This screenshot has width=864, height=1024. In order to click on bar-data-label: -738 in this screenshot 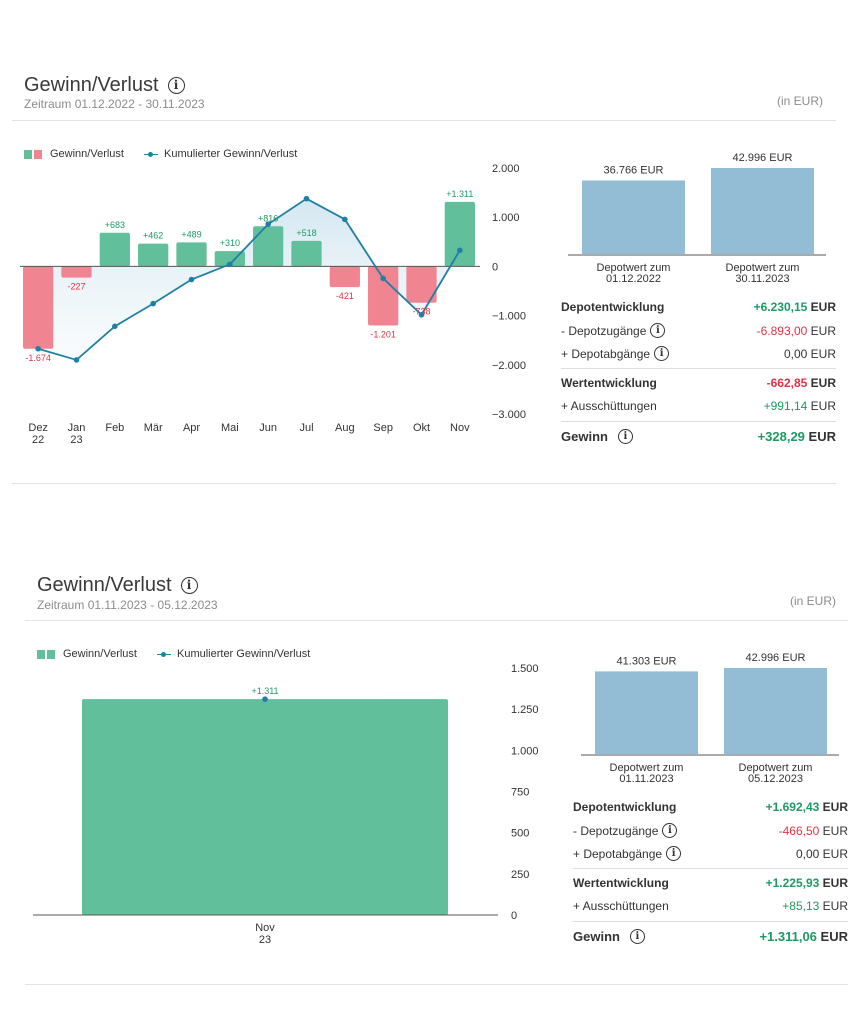, I will do `click(421, 312)`.